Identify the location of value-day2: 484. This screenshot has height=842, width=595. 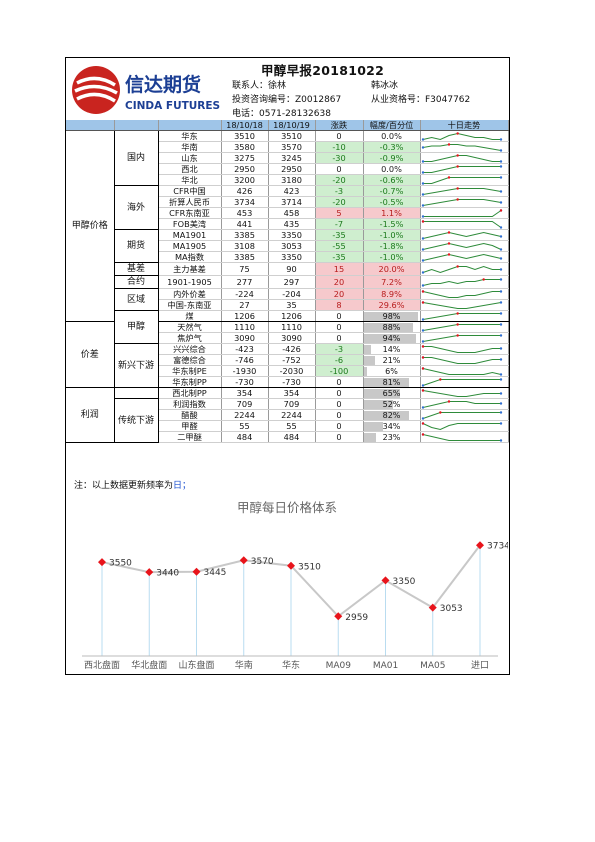
(292, 437).